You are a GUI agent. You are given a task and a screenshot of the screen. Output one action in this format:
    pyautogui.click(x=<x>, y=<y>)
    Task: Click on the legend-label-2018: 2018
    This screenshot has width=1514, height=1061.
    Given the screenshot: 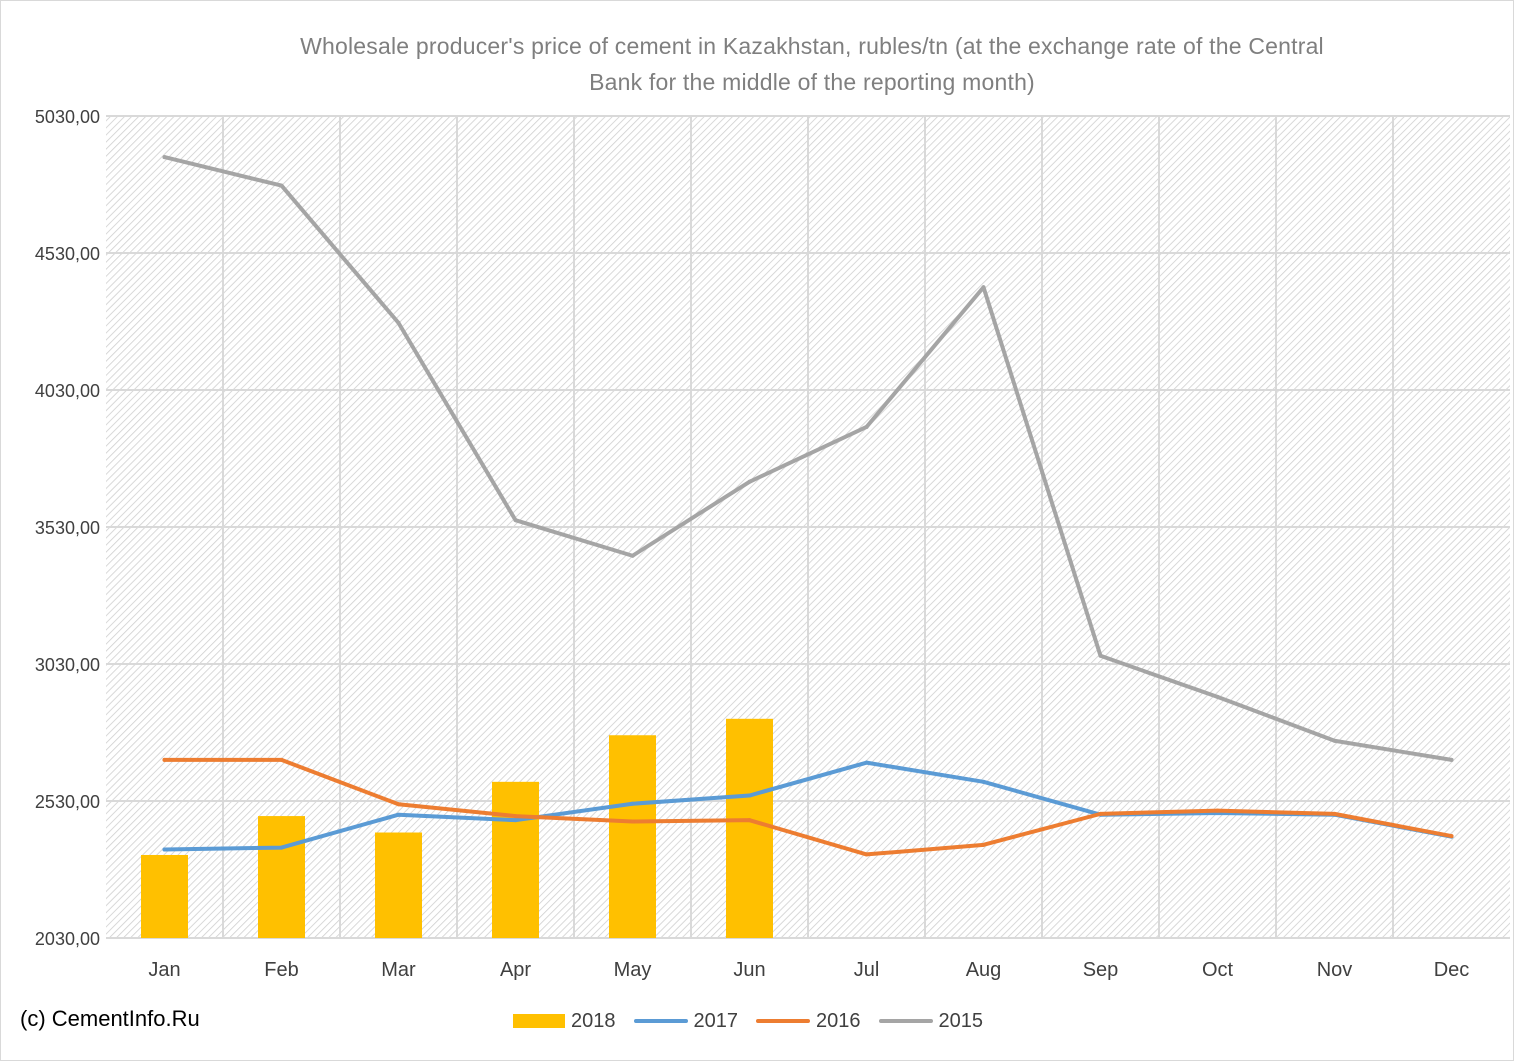 What is the action you would take?
    pyautogui.click(x=593, y=1020)
    